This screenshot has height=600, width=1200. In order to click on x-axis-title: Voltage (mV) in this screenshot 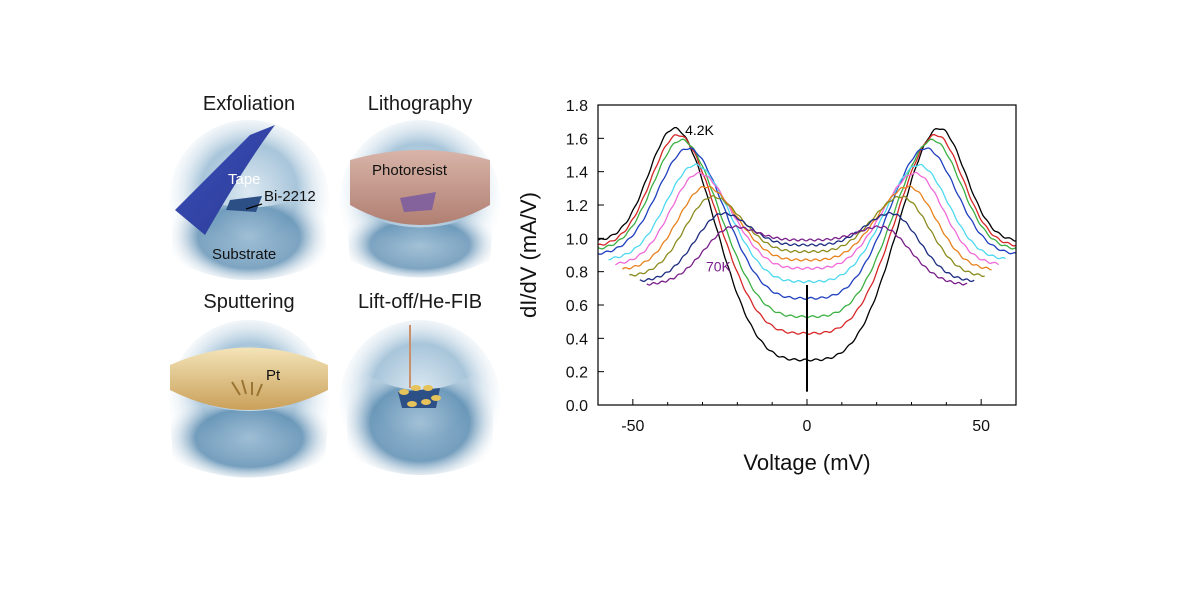, I will do `click(806, 462)`.